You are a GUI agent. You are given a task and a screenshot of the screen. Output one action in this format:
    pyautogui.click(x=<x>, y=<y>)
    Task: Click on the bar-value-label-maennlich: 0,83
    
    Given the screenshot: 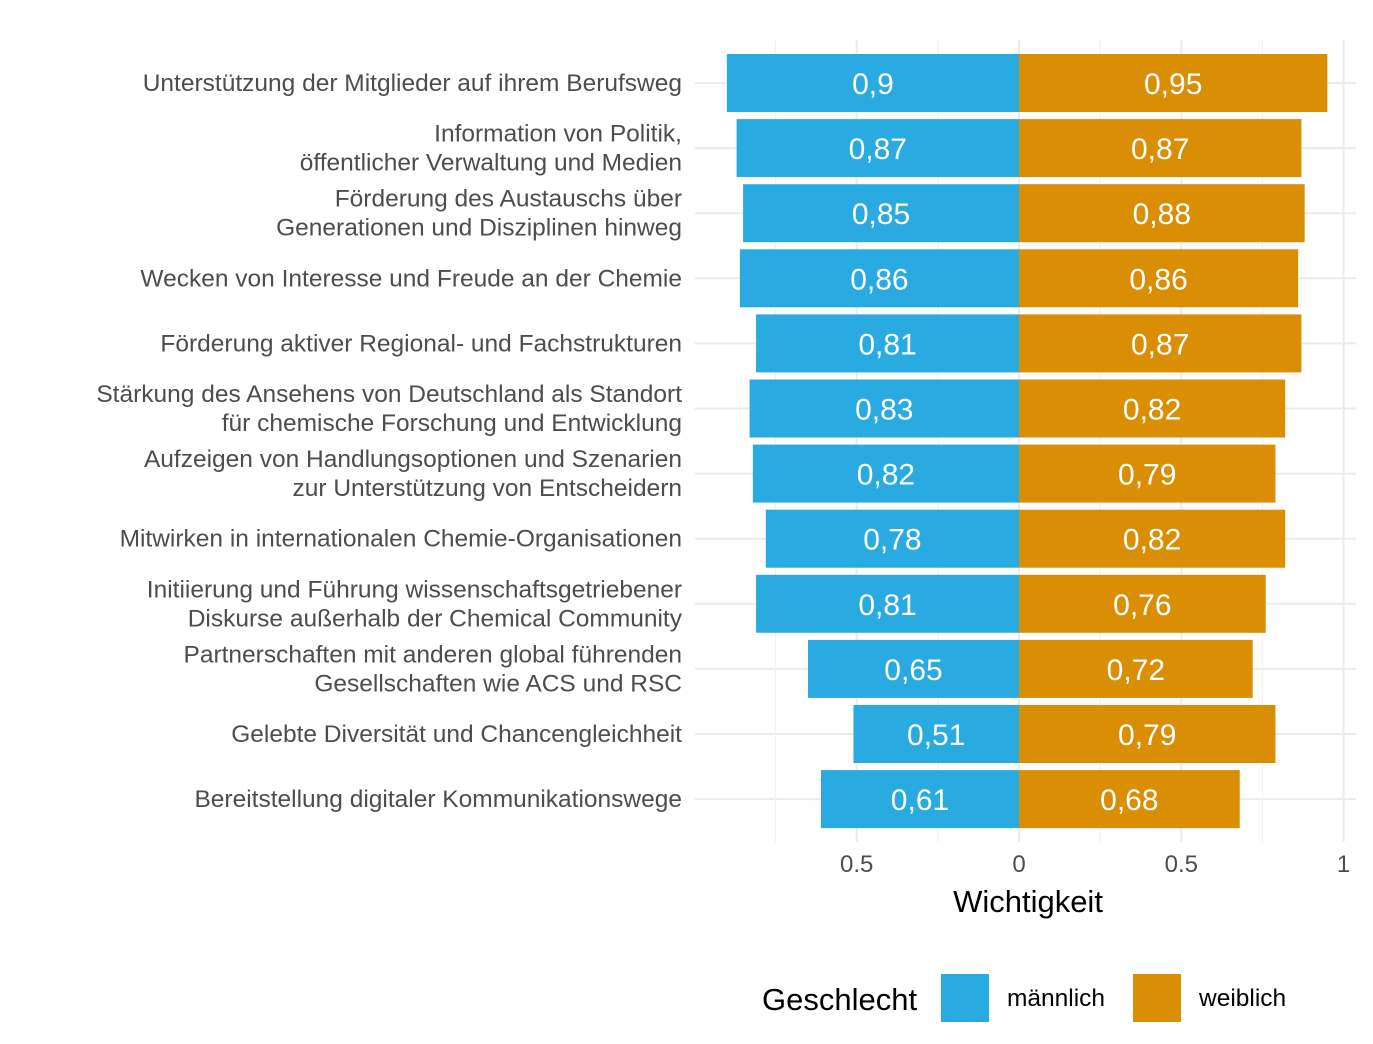 What is the action you would take?
    pyautogui.click(x=884, y=410)
    